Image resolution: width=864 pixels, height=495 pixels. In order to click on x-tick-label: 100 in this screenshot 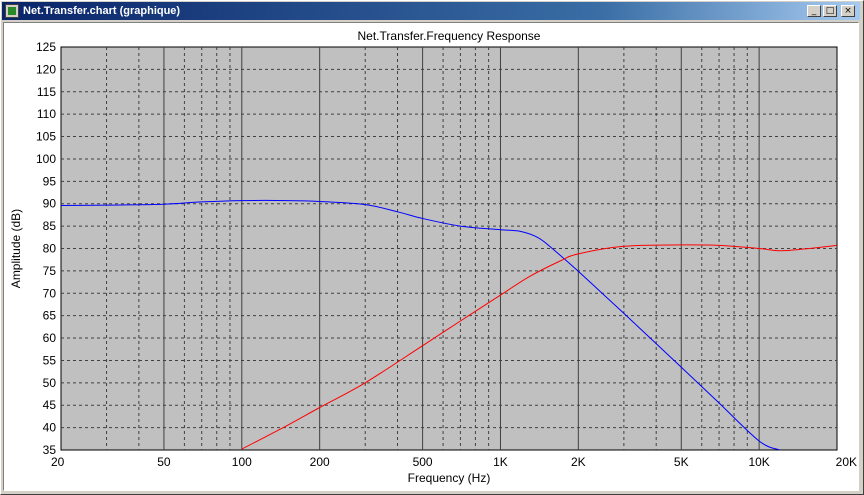, I will do `click(242, 462)`.